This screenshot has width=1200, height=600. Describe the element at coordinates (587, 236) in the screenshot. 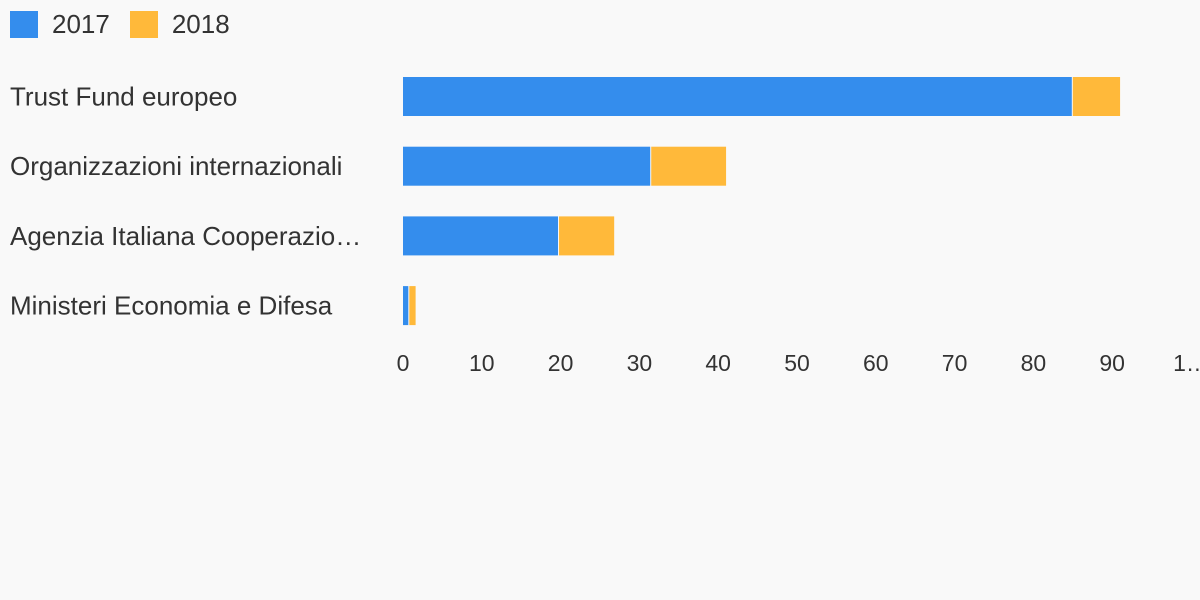

I see `bar-2018-agenzia-italiana-cooperazio` at that location.